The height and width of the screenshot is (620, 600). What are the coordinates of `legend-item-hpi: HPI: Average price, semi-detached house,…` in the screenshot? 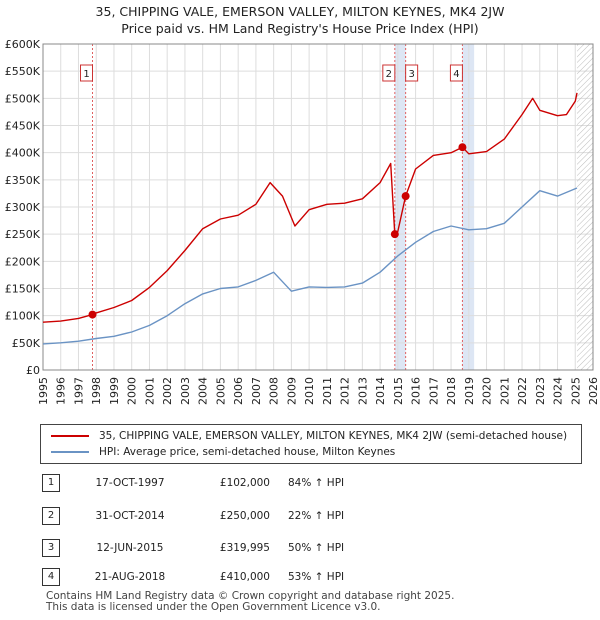 It's located at (223, 452).